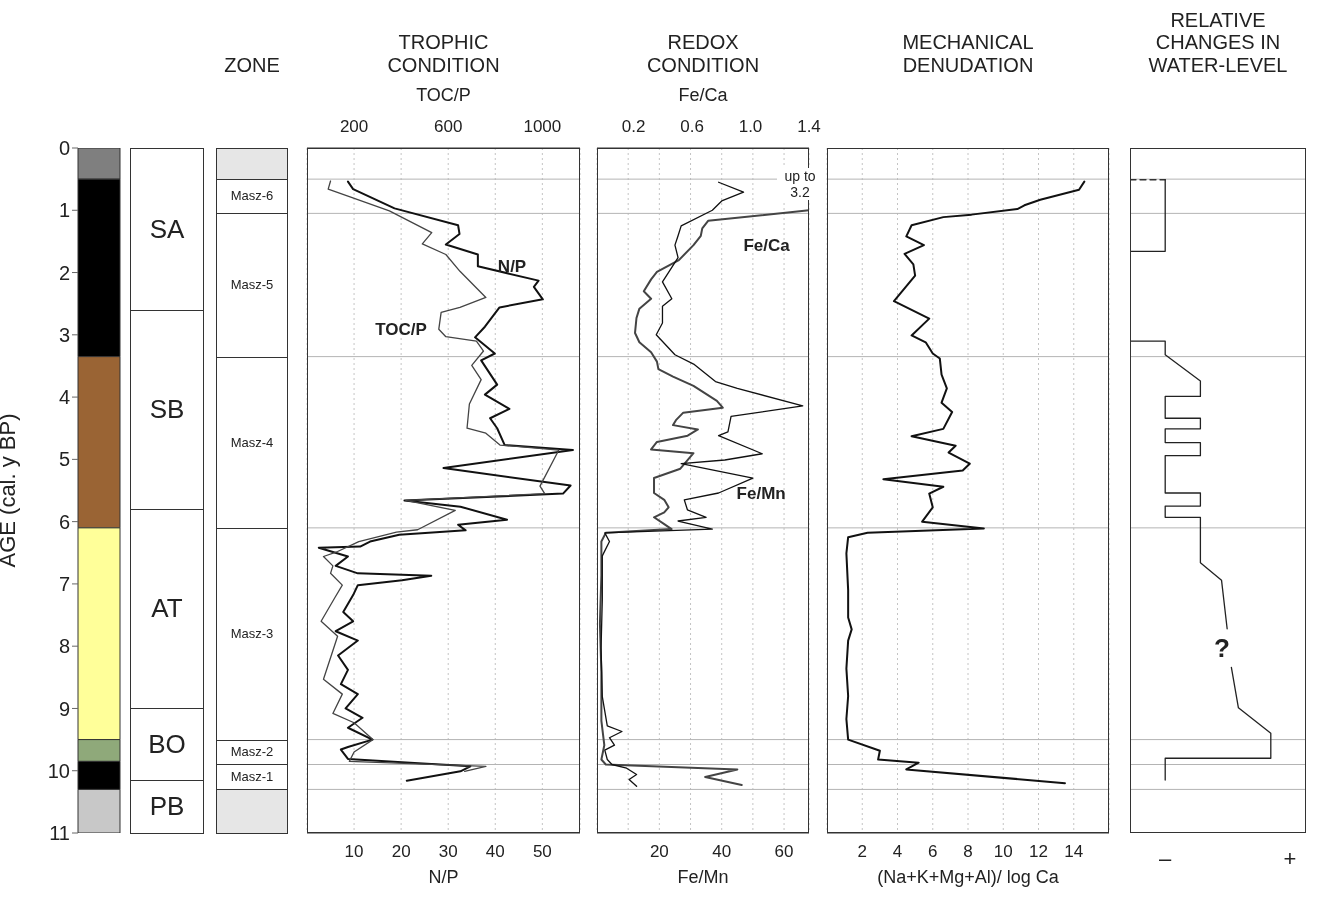 The height and width of the screenshot is (901, 1338). What do you see at coordinates (64, 521) in the screenshot?
I see `y-tick-label: 6` at bounding box center [64, 521].